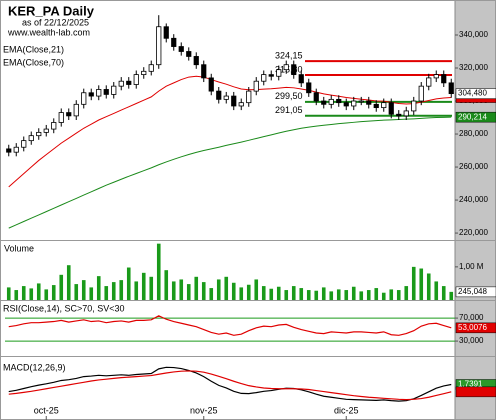 This screenshot has width=496, height=420. I want to click on subtitle: as of 22/12/2025, so click(55, 22).